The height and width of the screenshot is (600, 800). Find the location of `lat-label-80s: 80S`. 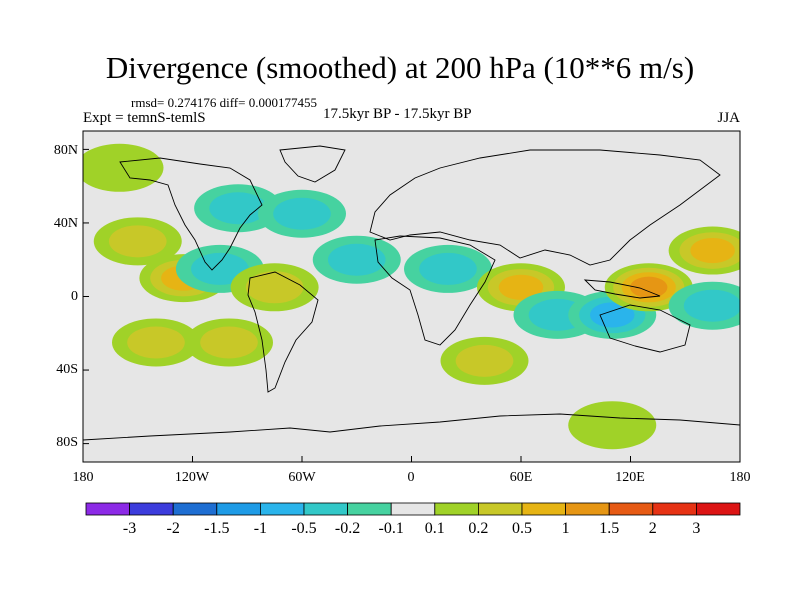

lat-label-80s: 80S is located at coordinates (67, 442).